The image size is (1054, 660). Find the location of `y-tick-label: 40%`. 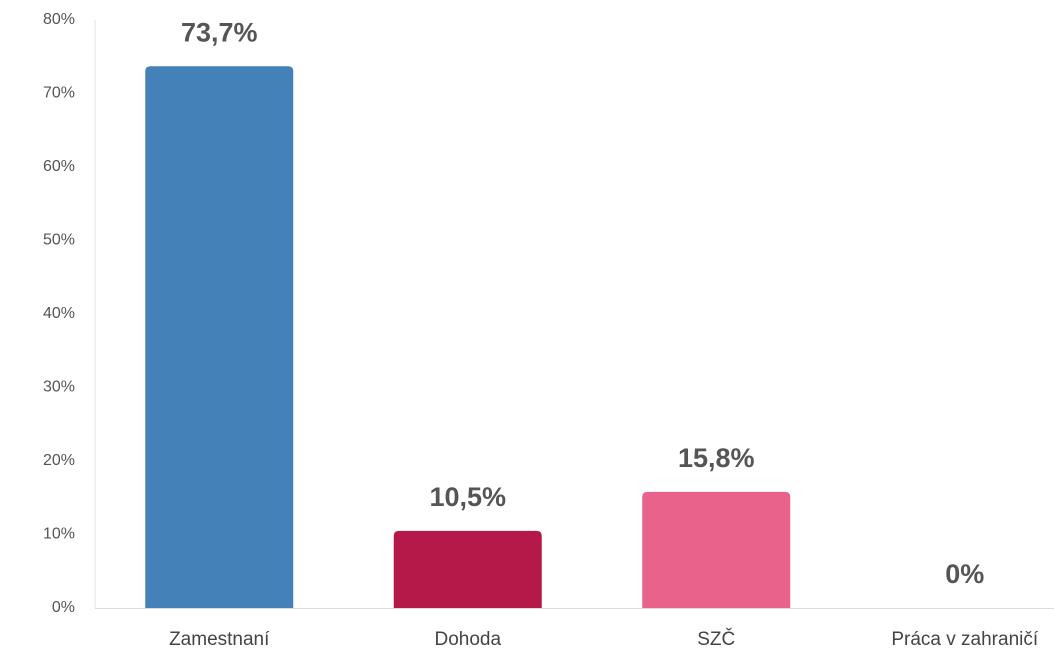

y-tick-label: 40% is located at coordinates (59, 313).